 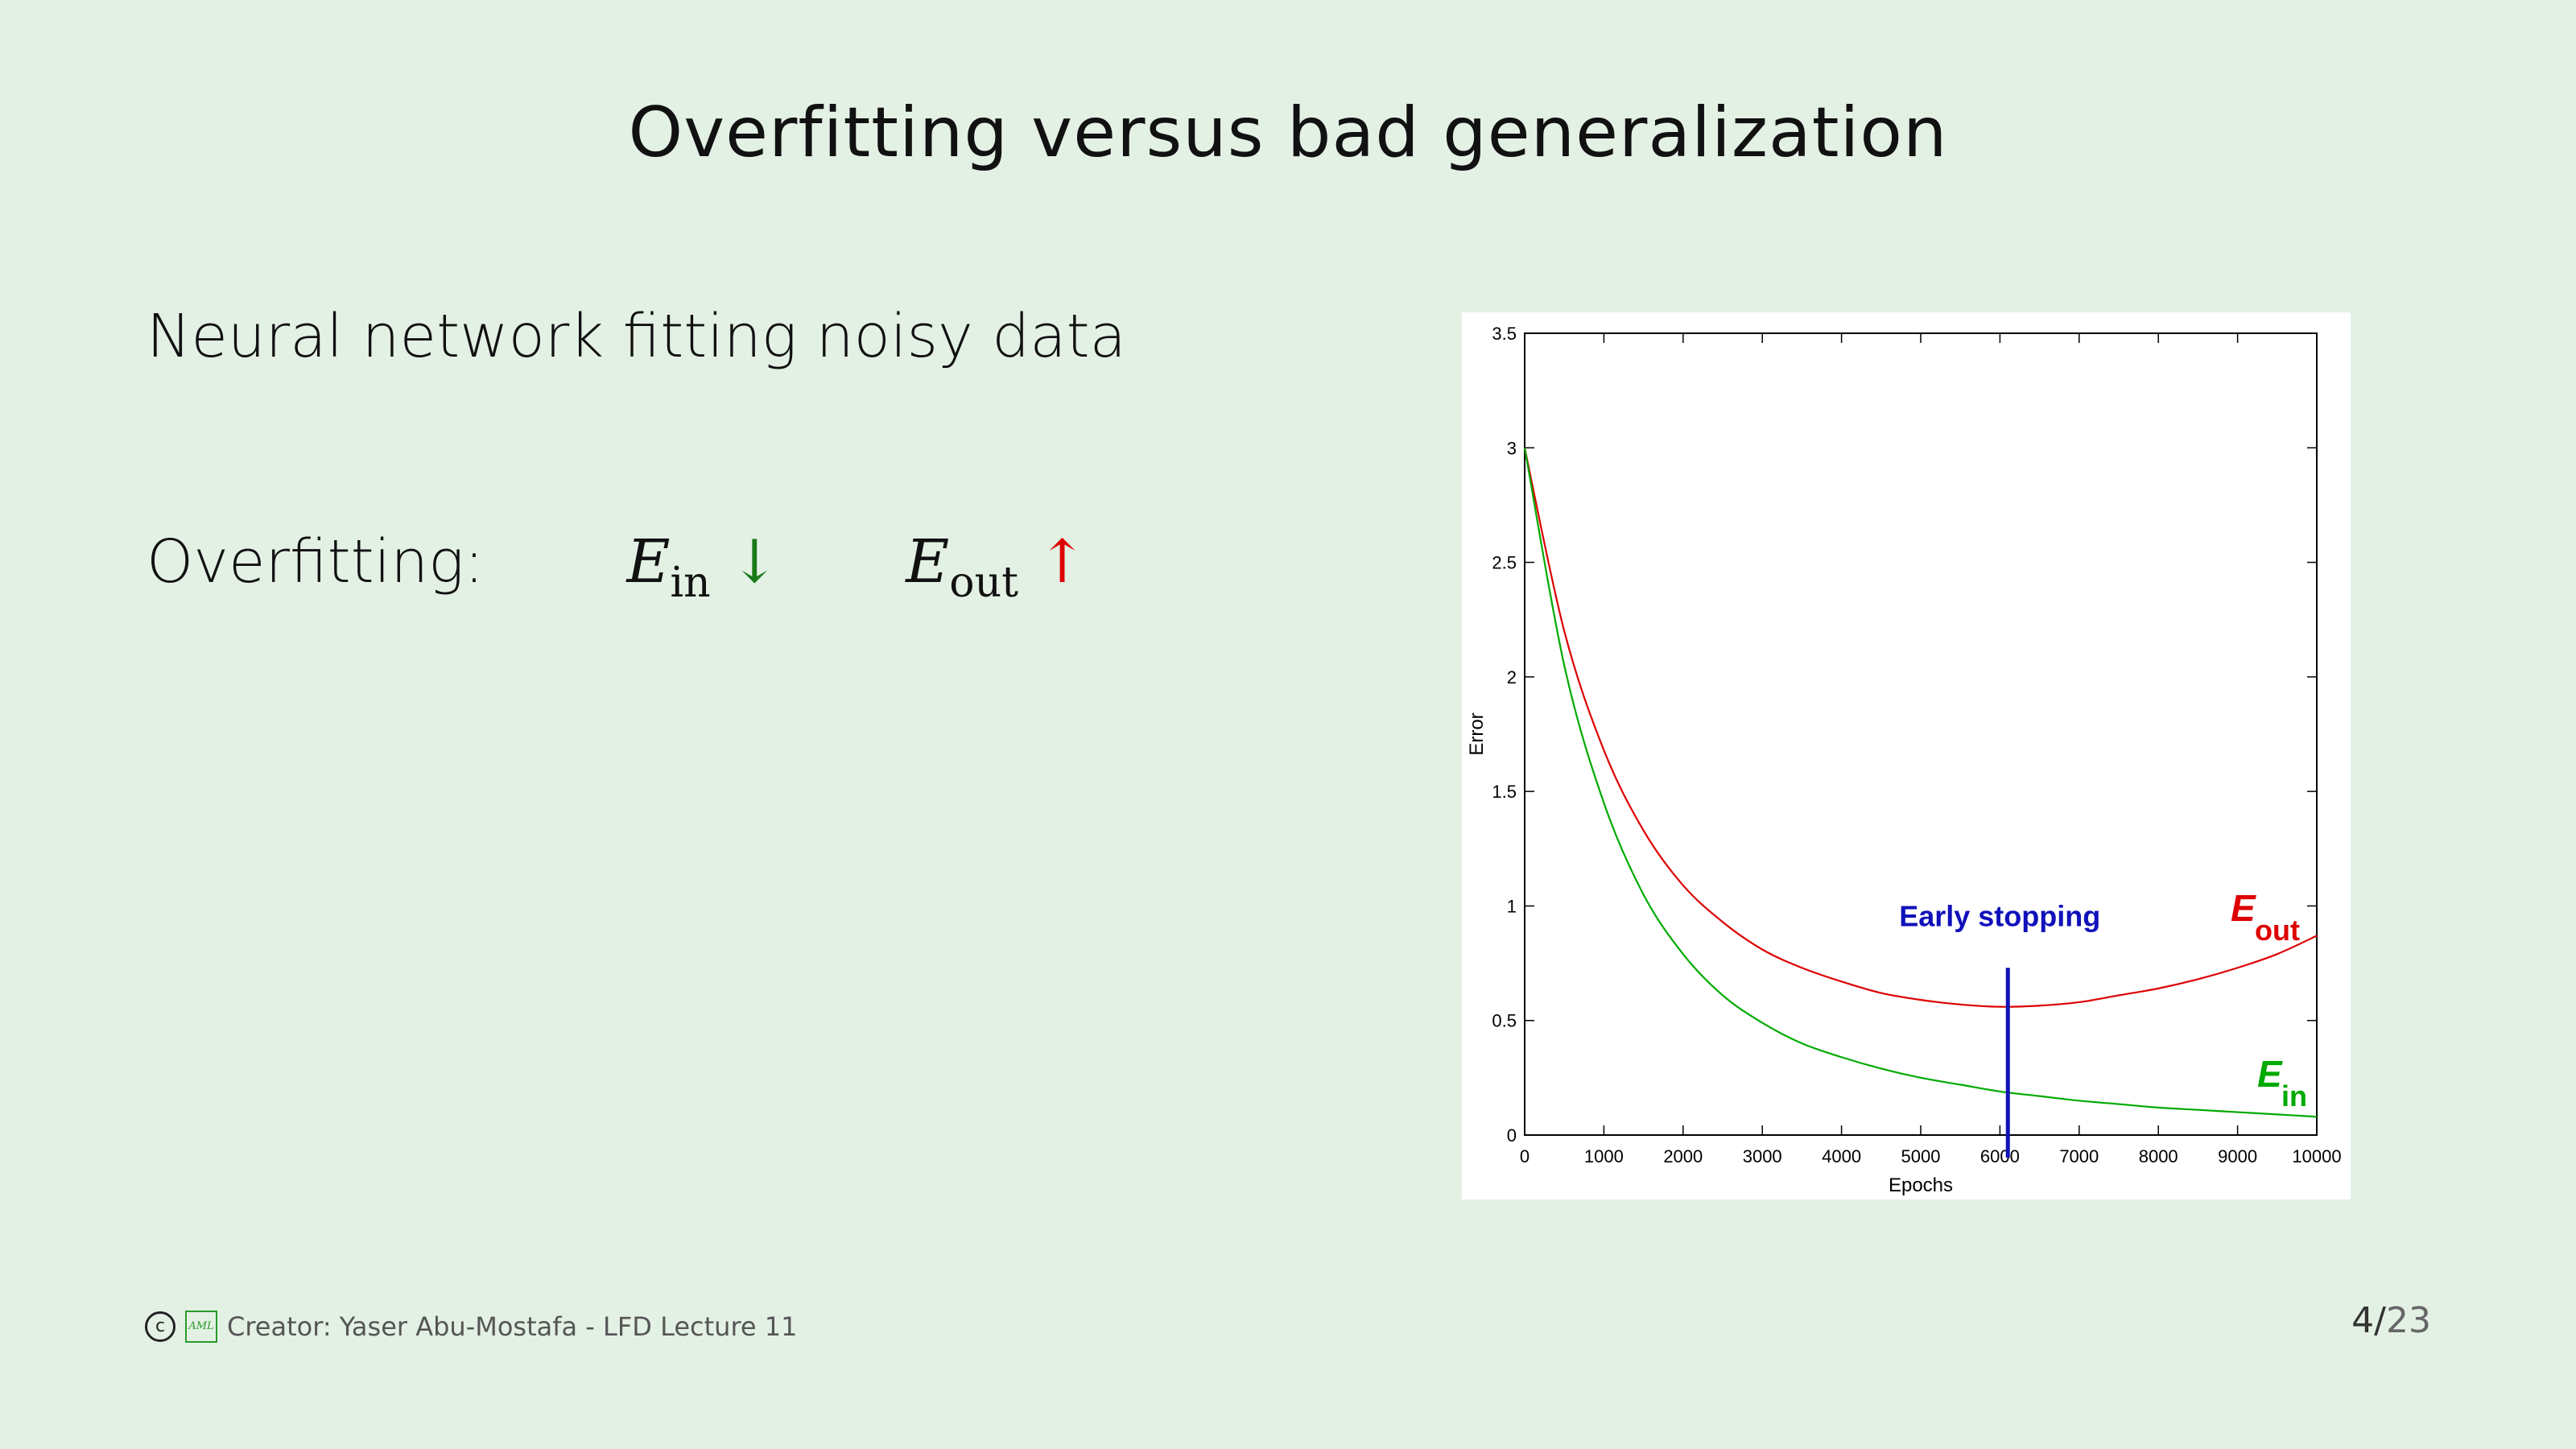 What do you see at coordinates (2243, 908) in the screenshot?
I see `eout-series-label: E` at bounding box center [2243, 908].